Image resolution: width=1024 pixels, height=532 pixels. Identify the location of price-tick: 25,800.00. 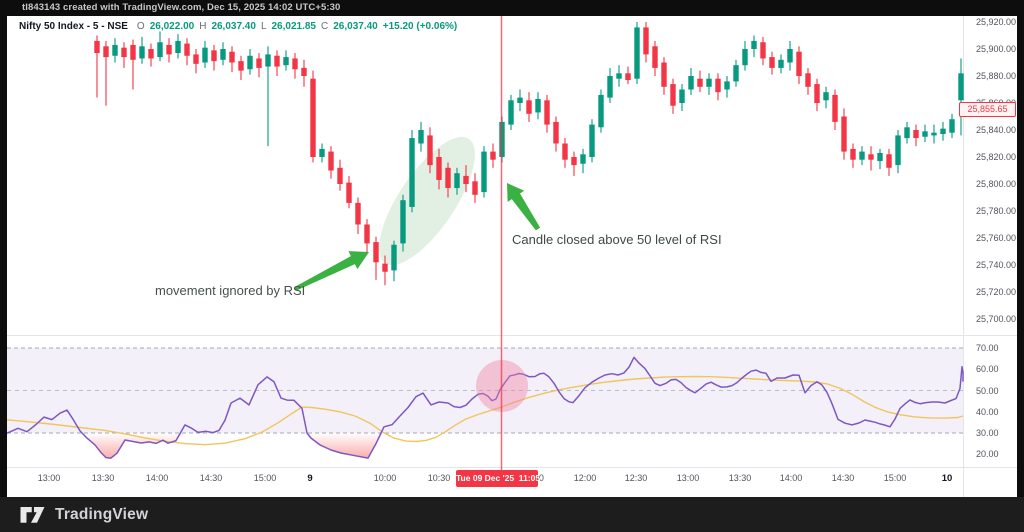
(996, 184).